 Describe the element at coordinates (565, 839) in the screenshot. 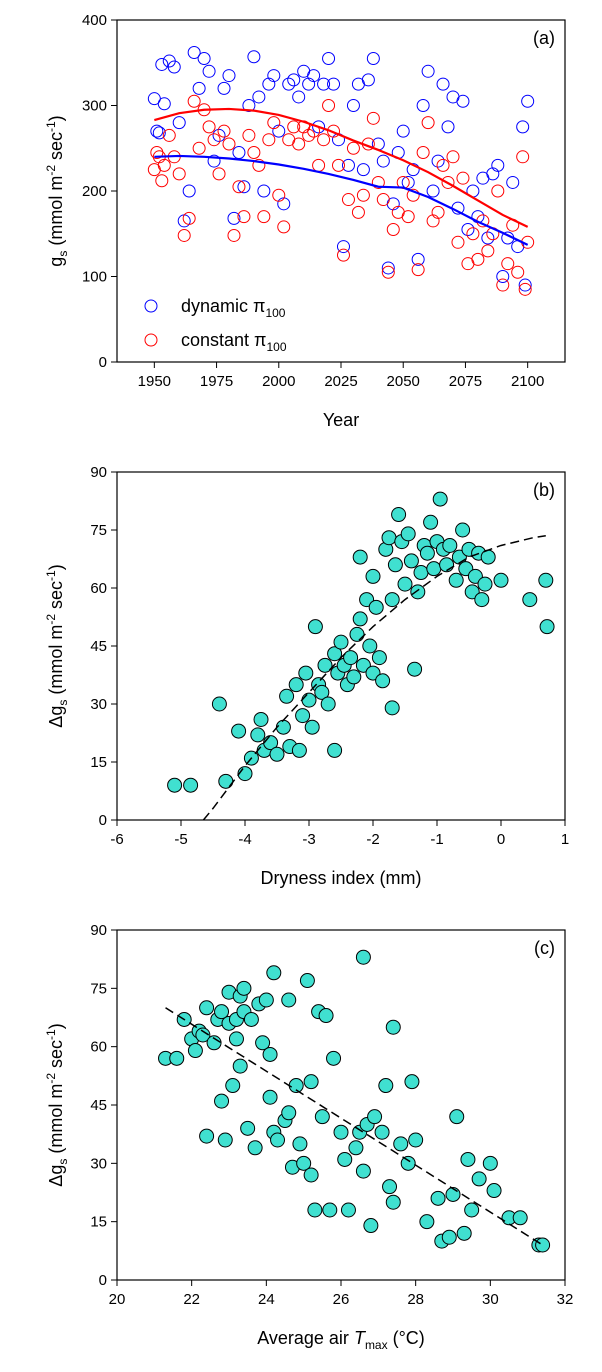

I see `x-tick-label: 1` at that location.